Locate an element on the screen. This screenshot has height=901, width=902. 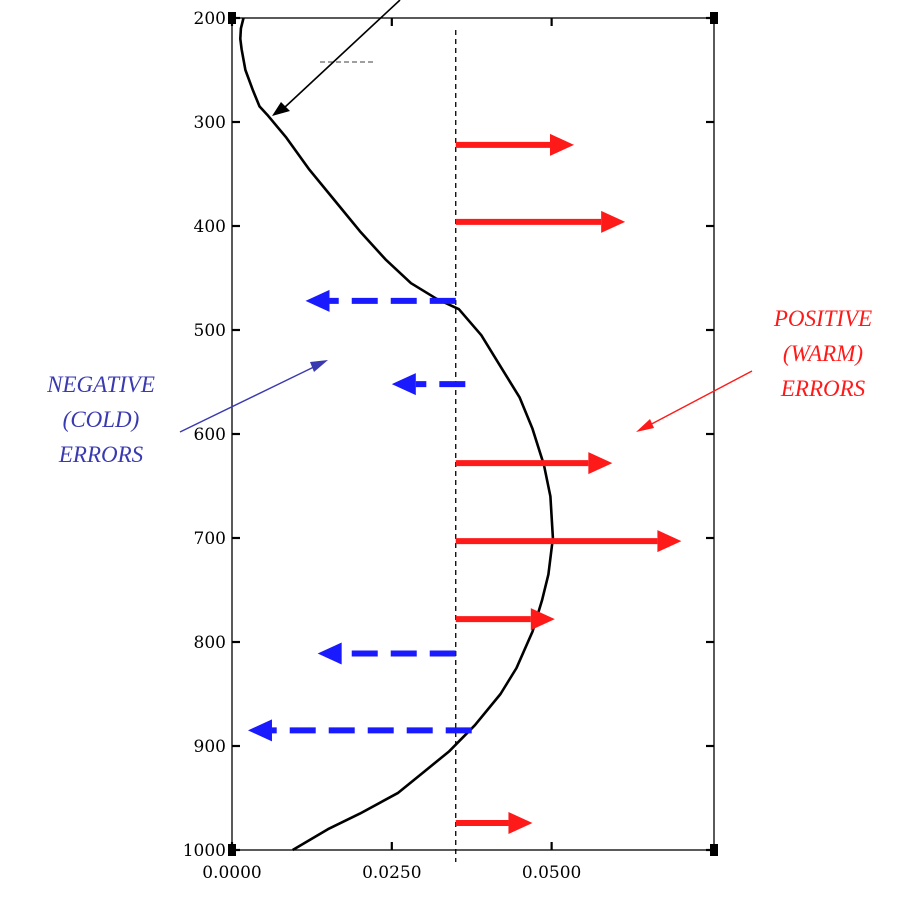
negative-annotation-line: (COLD) is located at coordinates (101, 419).